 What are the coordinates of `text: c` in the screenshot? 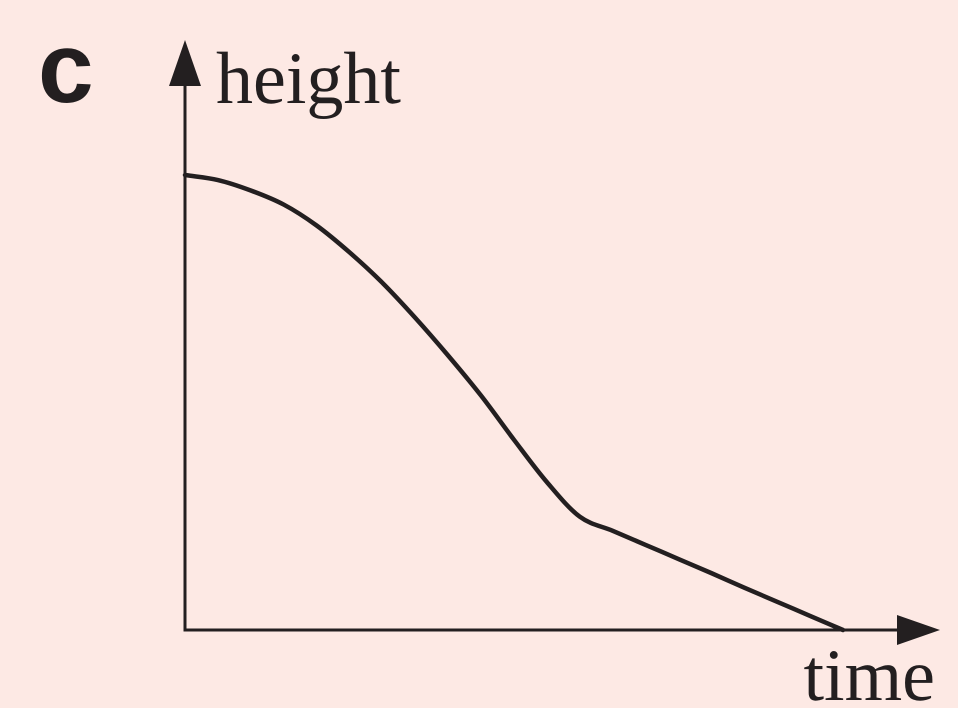 It's located at (66, 68).